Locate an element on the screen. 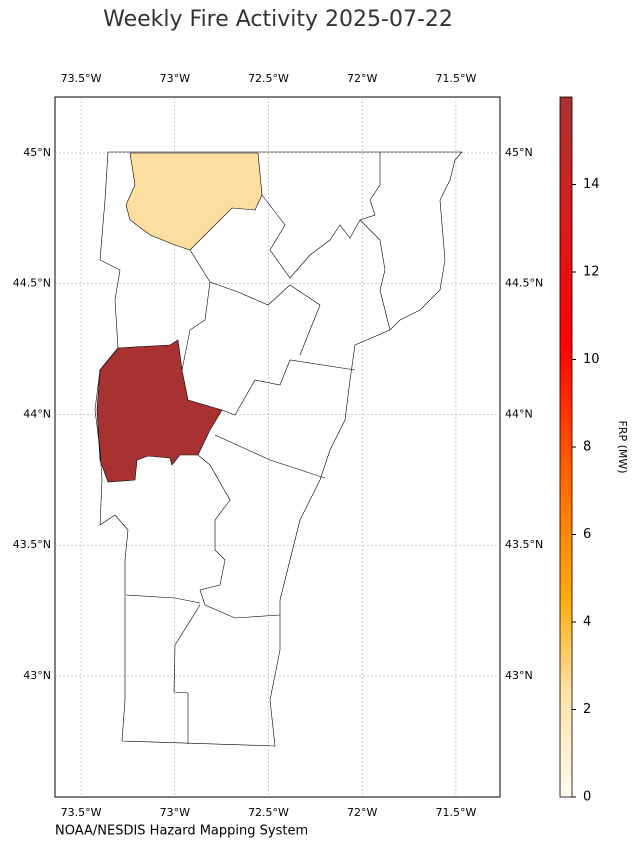  colorbar-tick-label: 10 is located at coordinates (591, 359).